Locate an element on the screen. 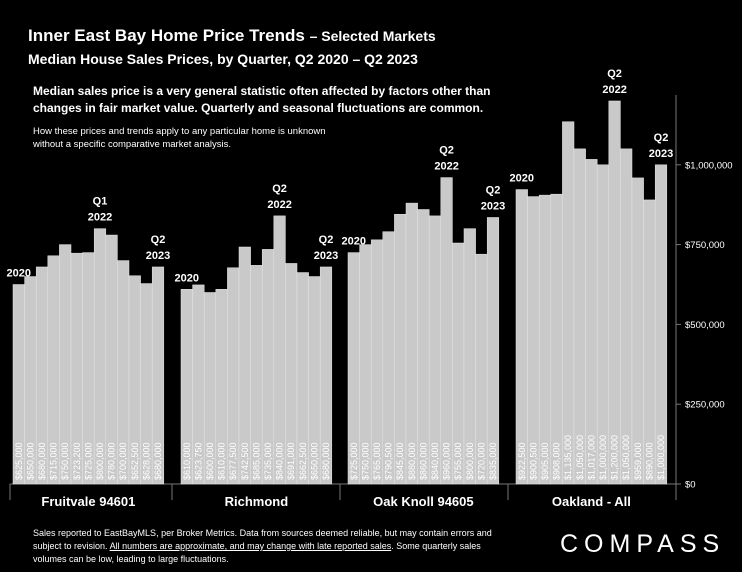  bar-value-label: $765,000 is located at coordinates (377, 461).